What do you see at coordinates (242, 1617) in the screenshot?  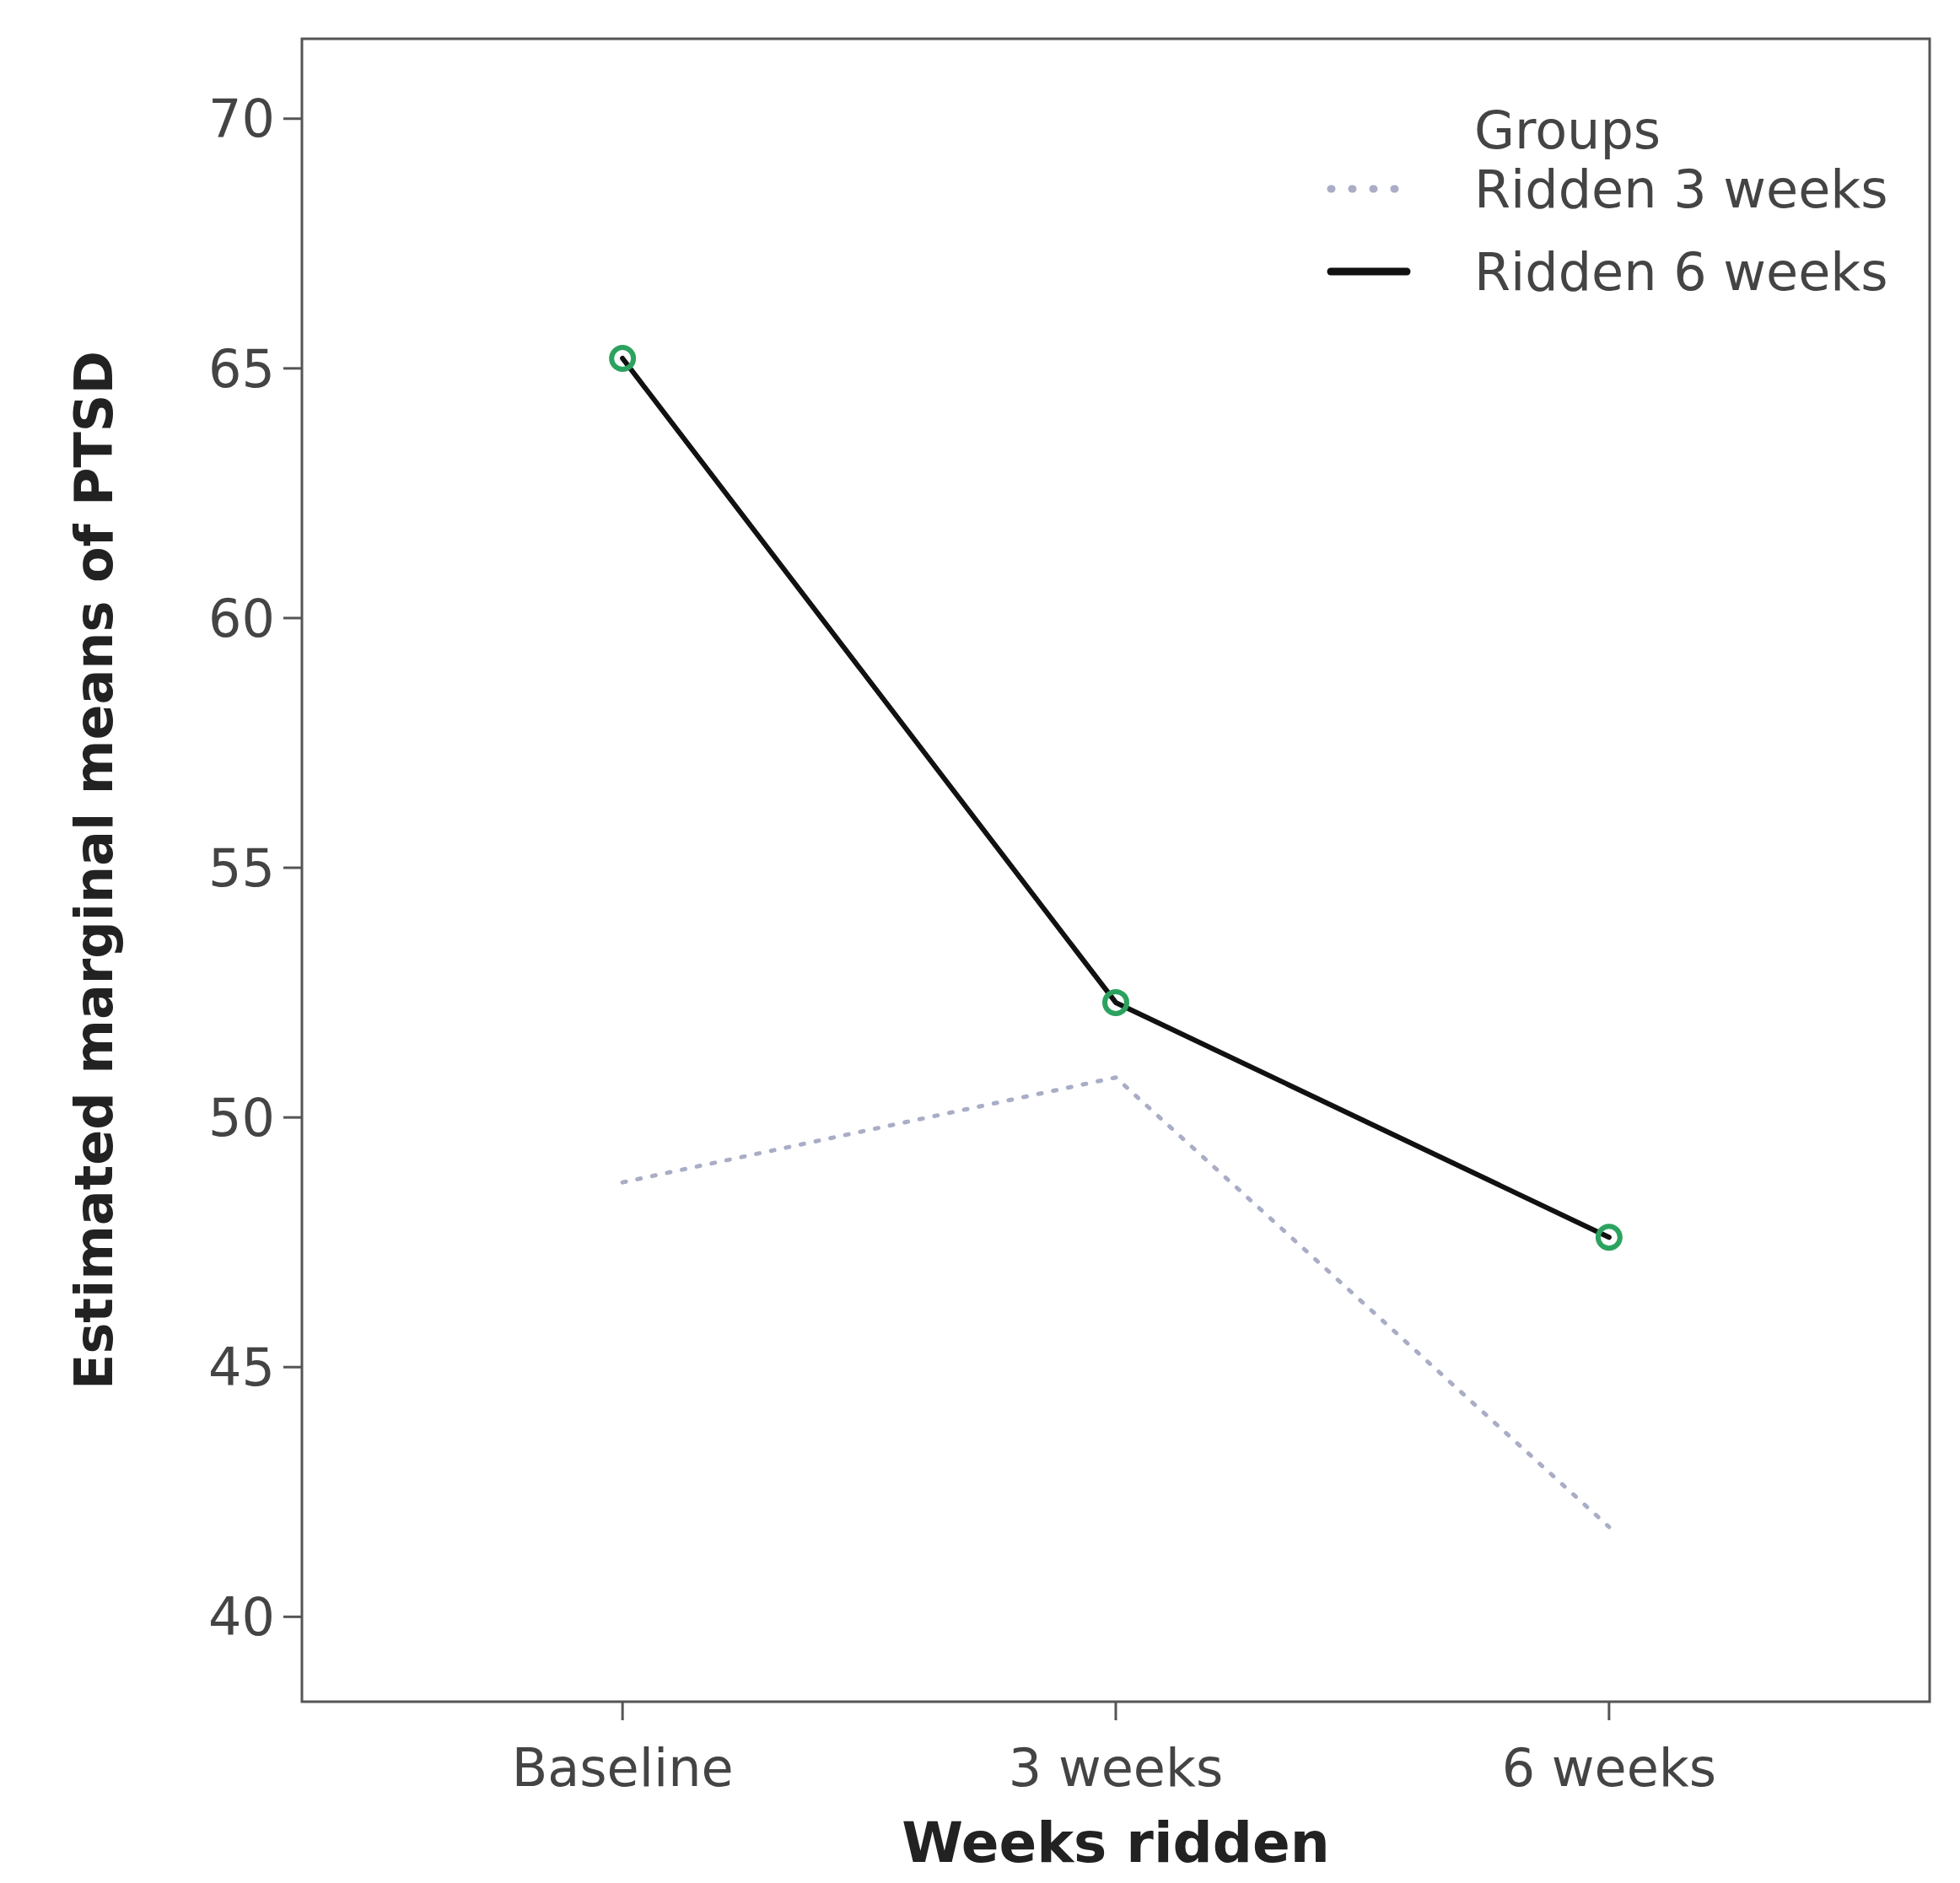 I see `y-tick-label: 40` at bounding box center [242, 1617].